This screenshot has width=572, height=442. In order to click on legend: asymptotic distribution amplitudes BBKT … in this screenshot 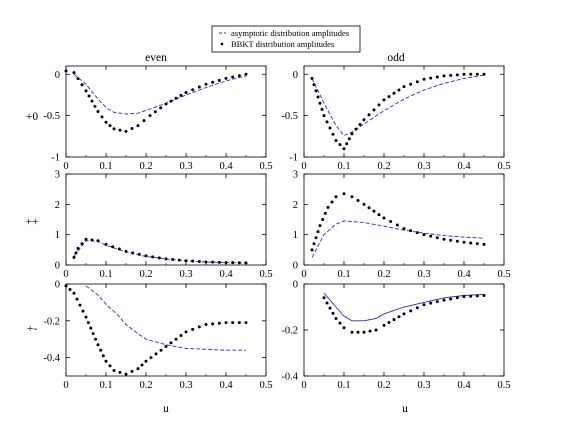, I will do `click(286, 39)`.